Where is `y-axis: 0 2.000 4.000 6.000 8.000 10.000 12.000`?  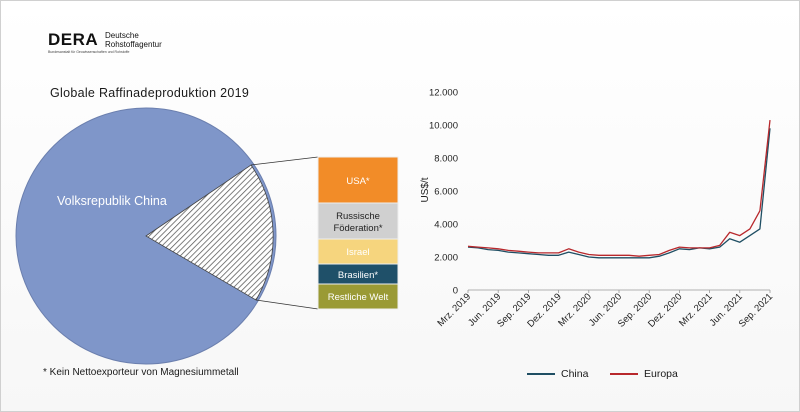 y-axis: 0 2.000 4.000 6.000 8.000 10.000 12.000 is located at coordinates (443, 192).